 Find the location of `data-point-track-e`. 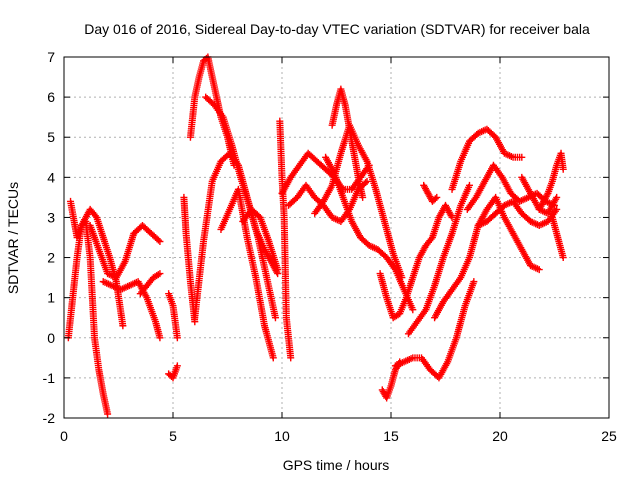

data-point-track-e is located at coordinates (160, 274).